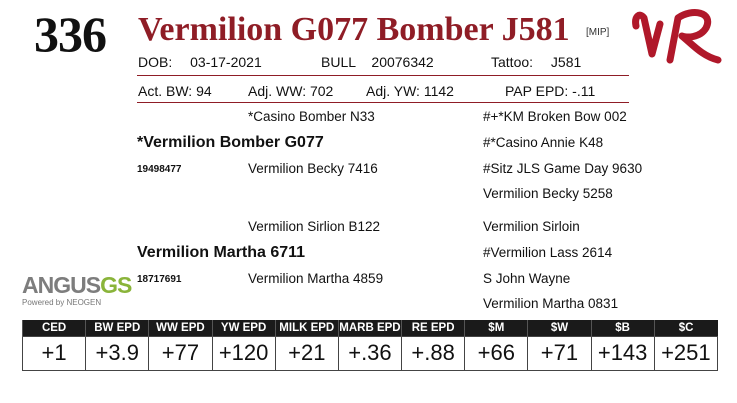 This screenshot has height=403, width=737. Describe the element at coordinates (180, 328) in the screenshot. I see `epd-header-ww: WW EPD` at that location.